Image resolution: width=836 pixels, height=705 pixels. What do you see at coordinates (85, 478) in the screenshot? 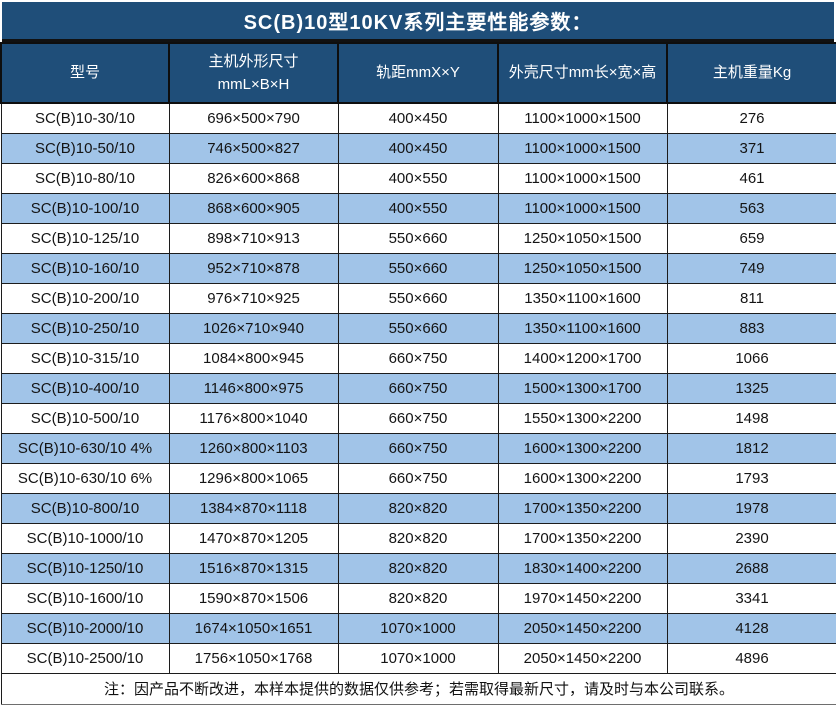
I see `cell-model: SC(B)10-630/10 6%` at bounding box center [85, 478].